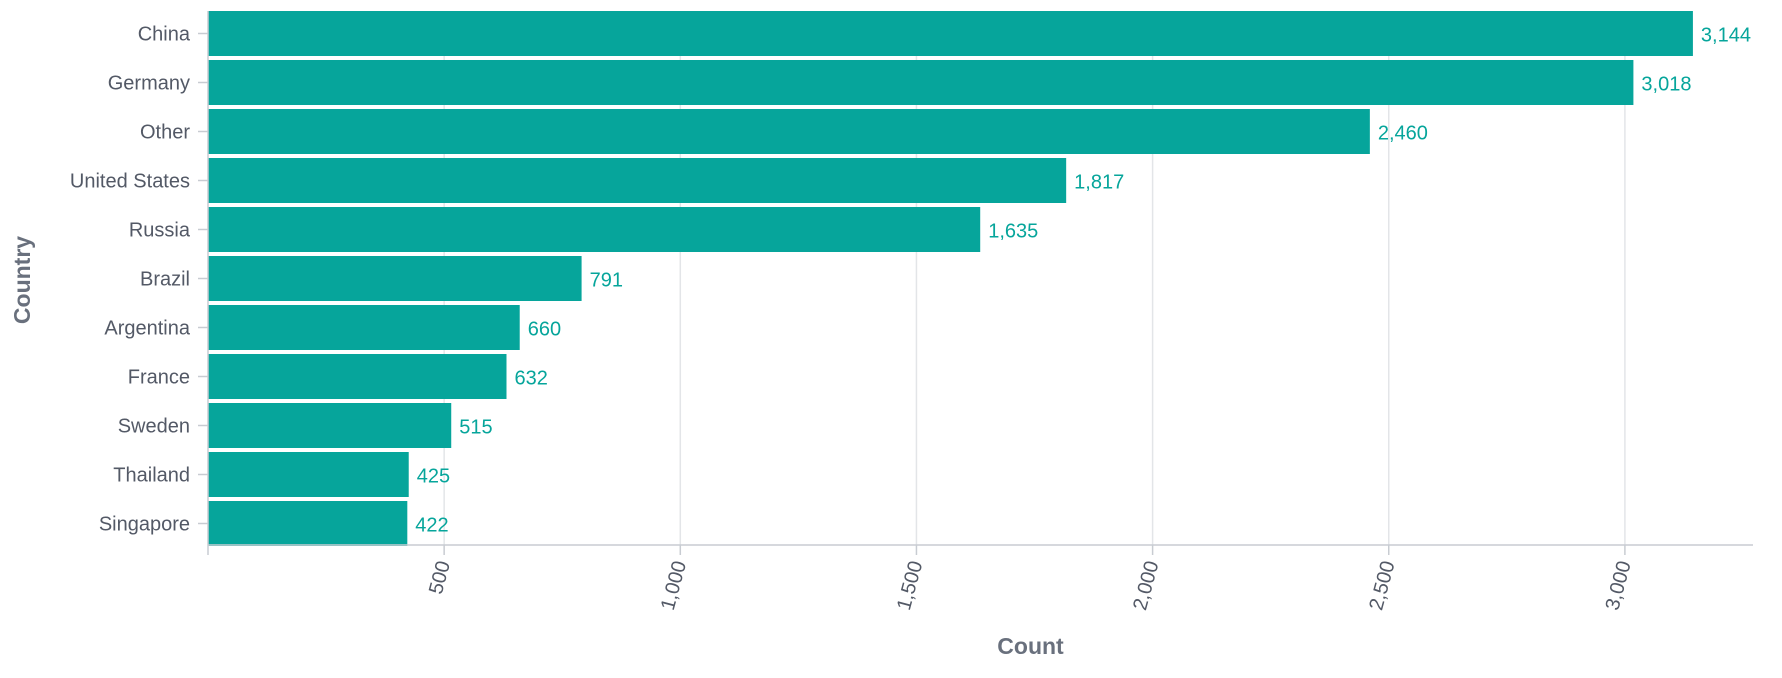  What do you see at coordinates (910, 586) in the screenshot?
I see `x-tick-label: 1,500` at bounding box center [910, 586].